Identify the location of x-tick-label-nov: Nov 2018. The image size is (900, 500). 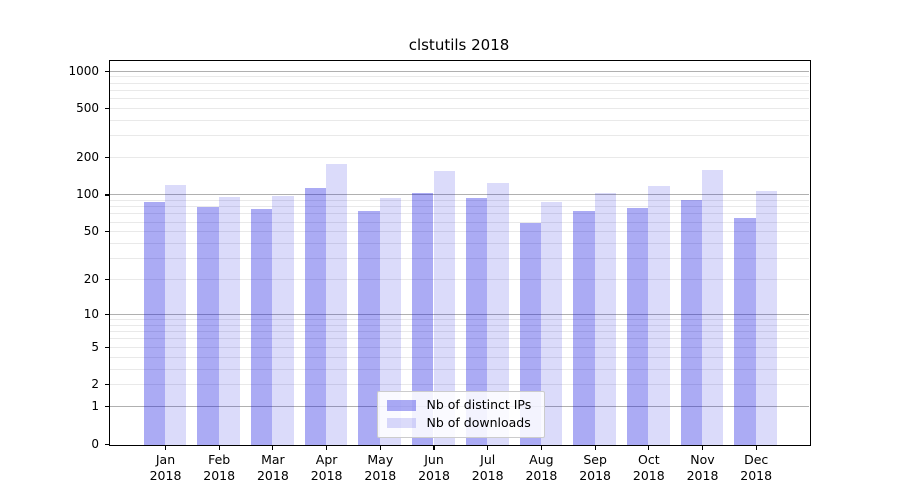
(703, 468).